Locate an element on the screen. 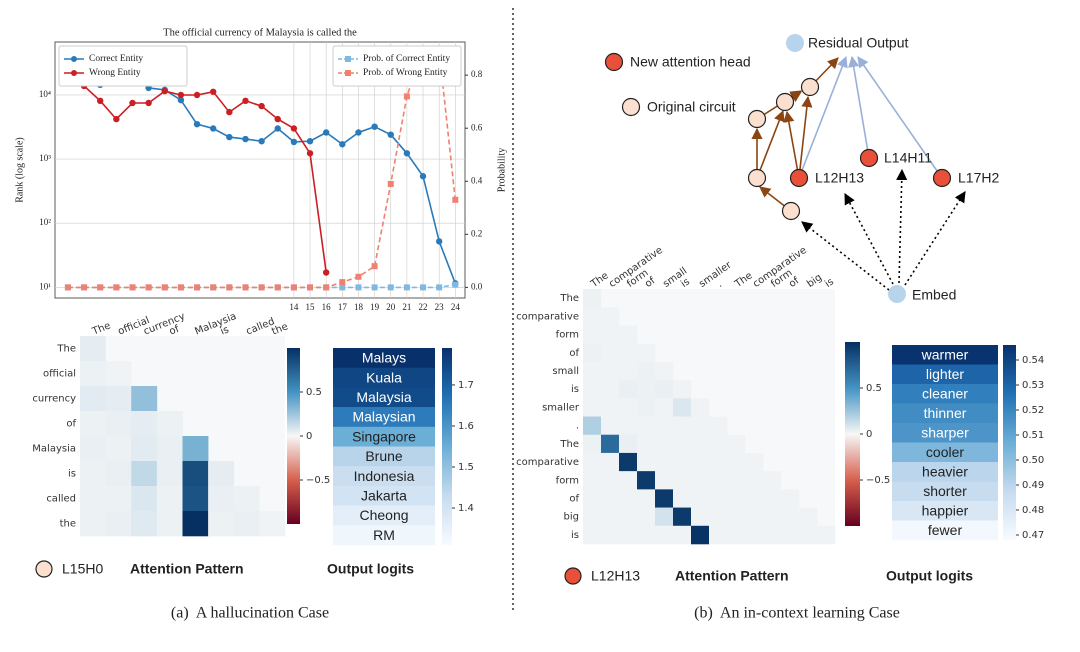 This screenshot has height=652, width=1080. legend-node is located at coordinates (614, 62).